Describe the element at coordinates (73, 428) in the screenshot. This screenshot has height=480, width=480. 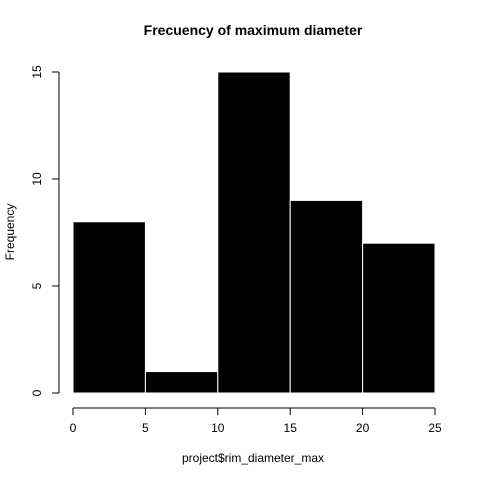
I see `x-tick-label-0: 0` at that location.